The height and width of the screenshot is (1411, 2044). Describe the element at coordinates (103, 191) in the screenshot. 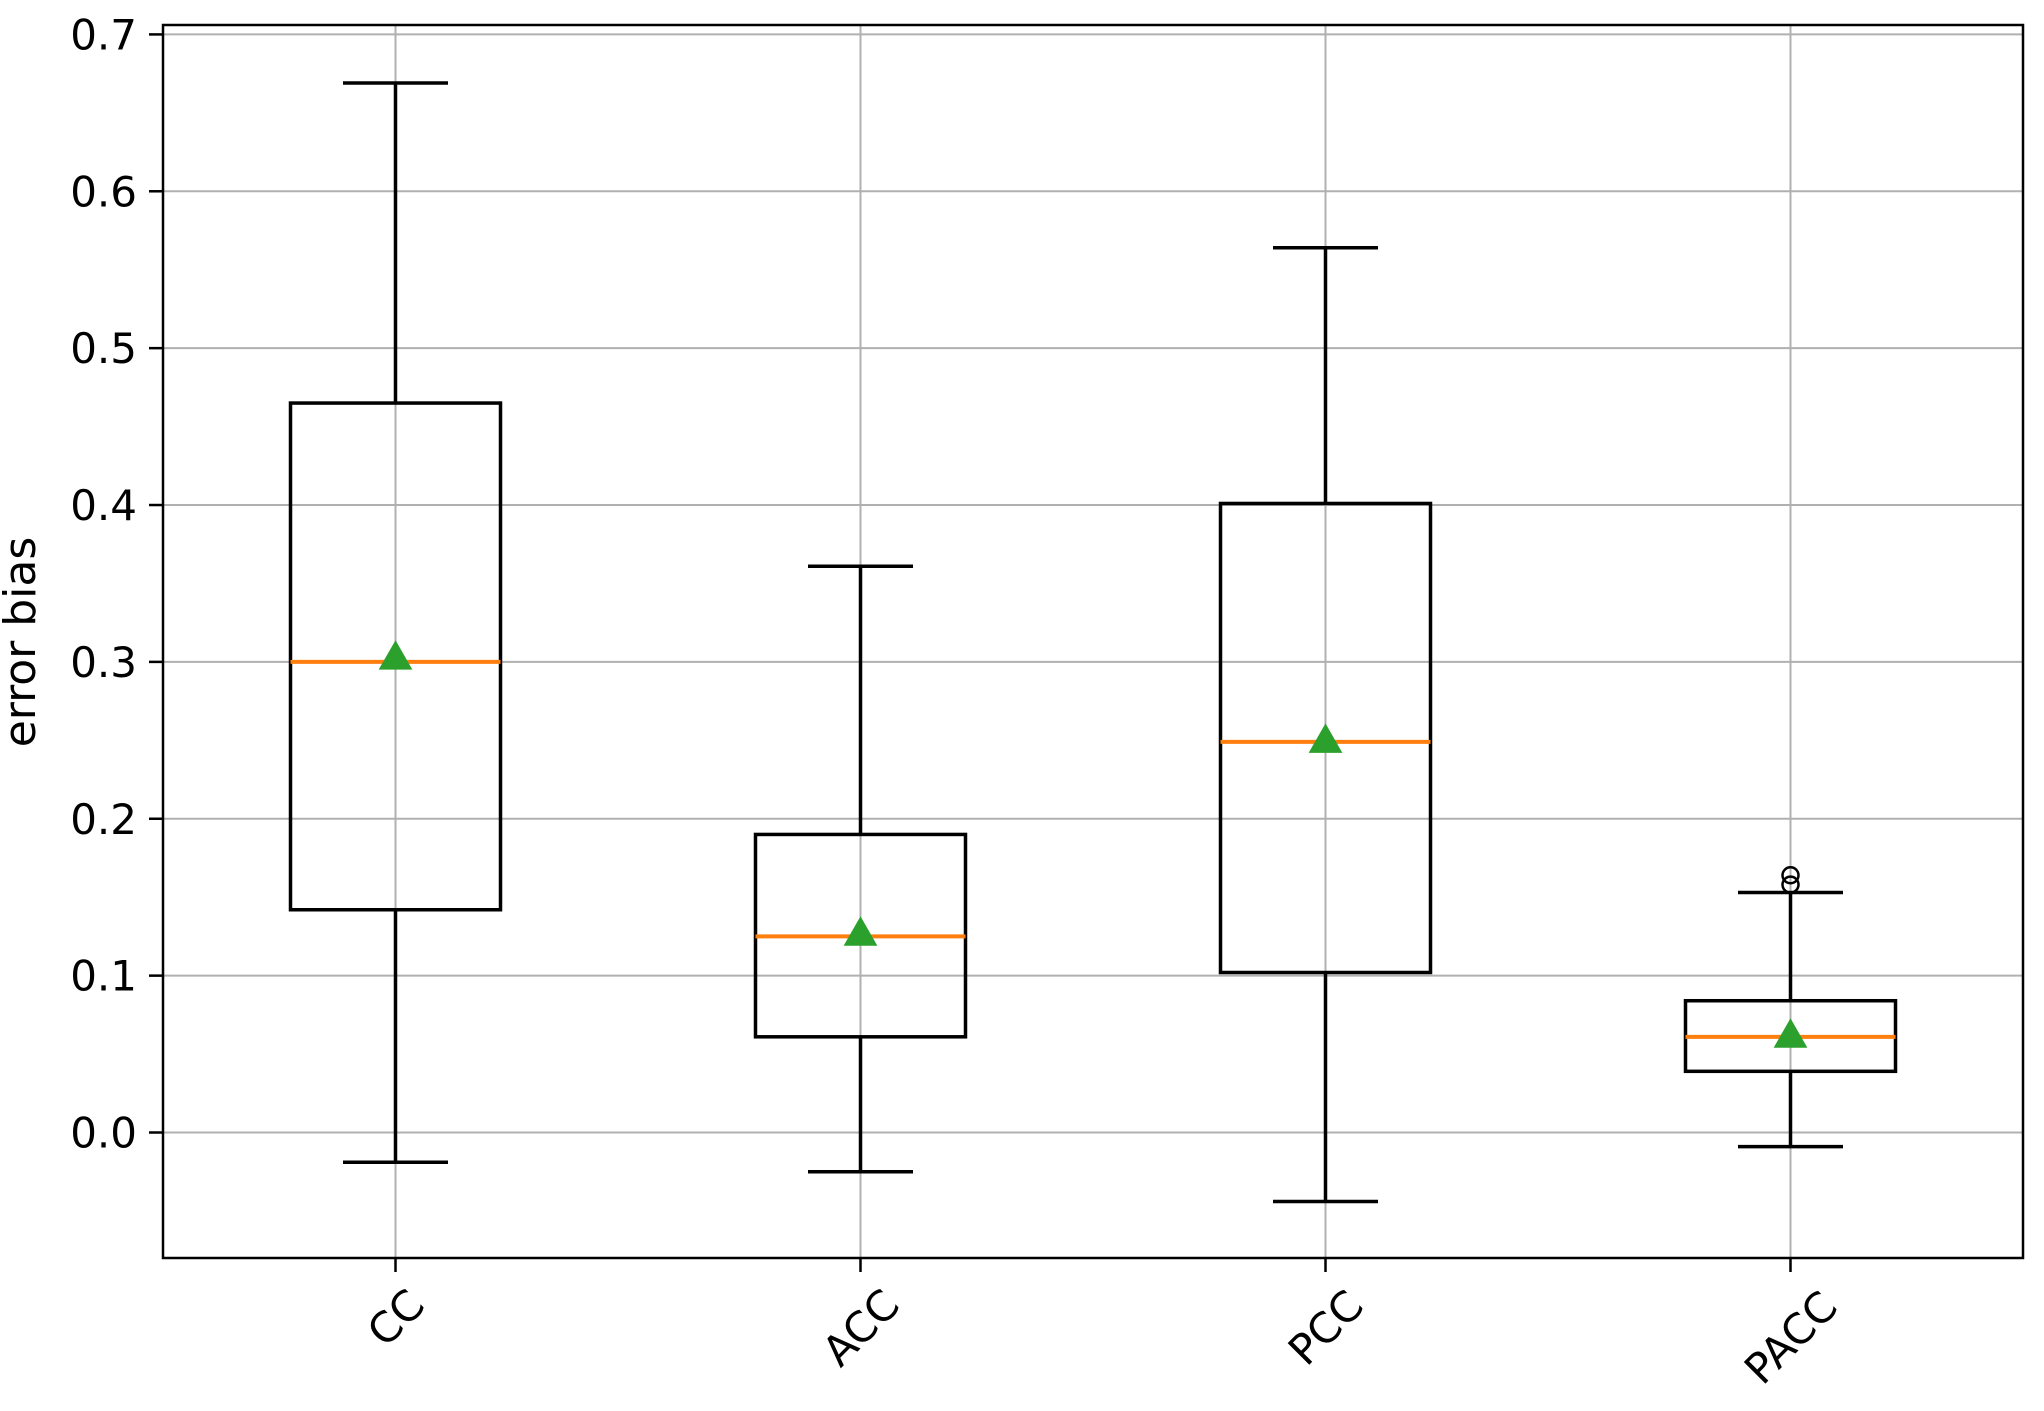

I see `y-tick-label: 0.6` at that location.